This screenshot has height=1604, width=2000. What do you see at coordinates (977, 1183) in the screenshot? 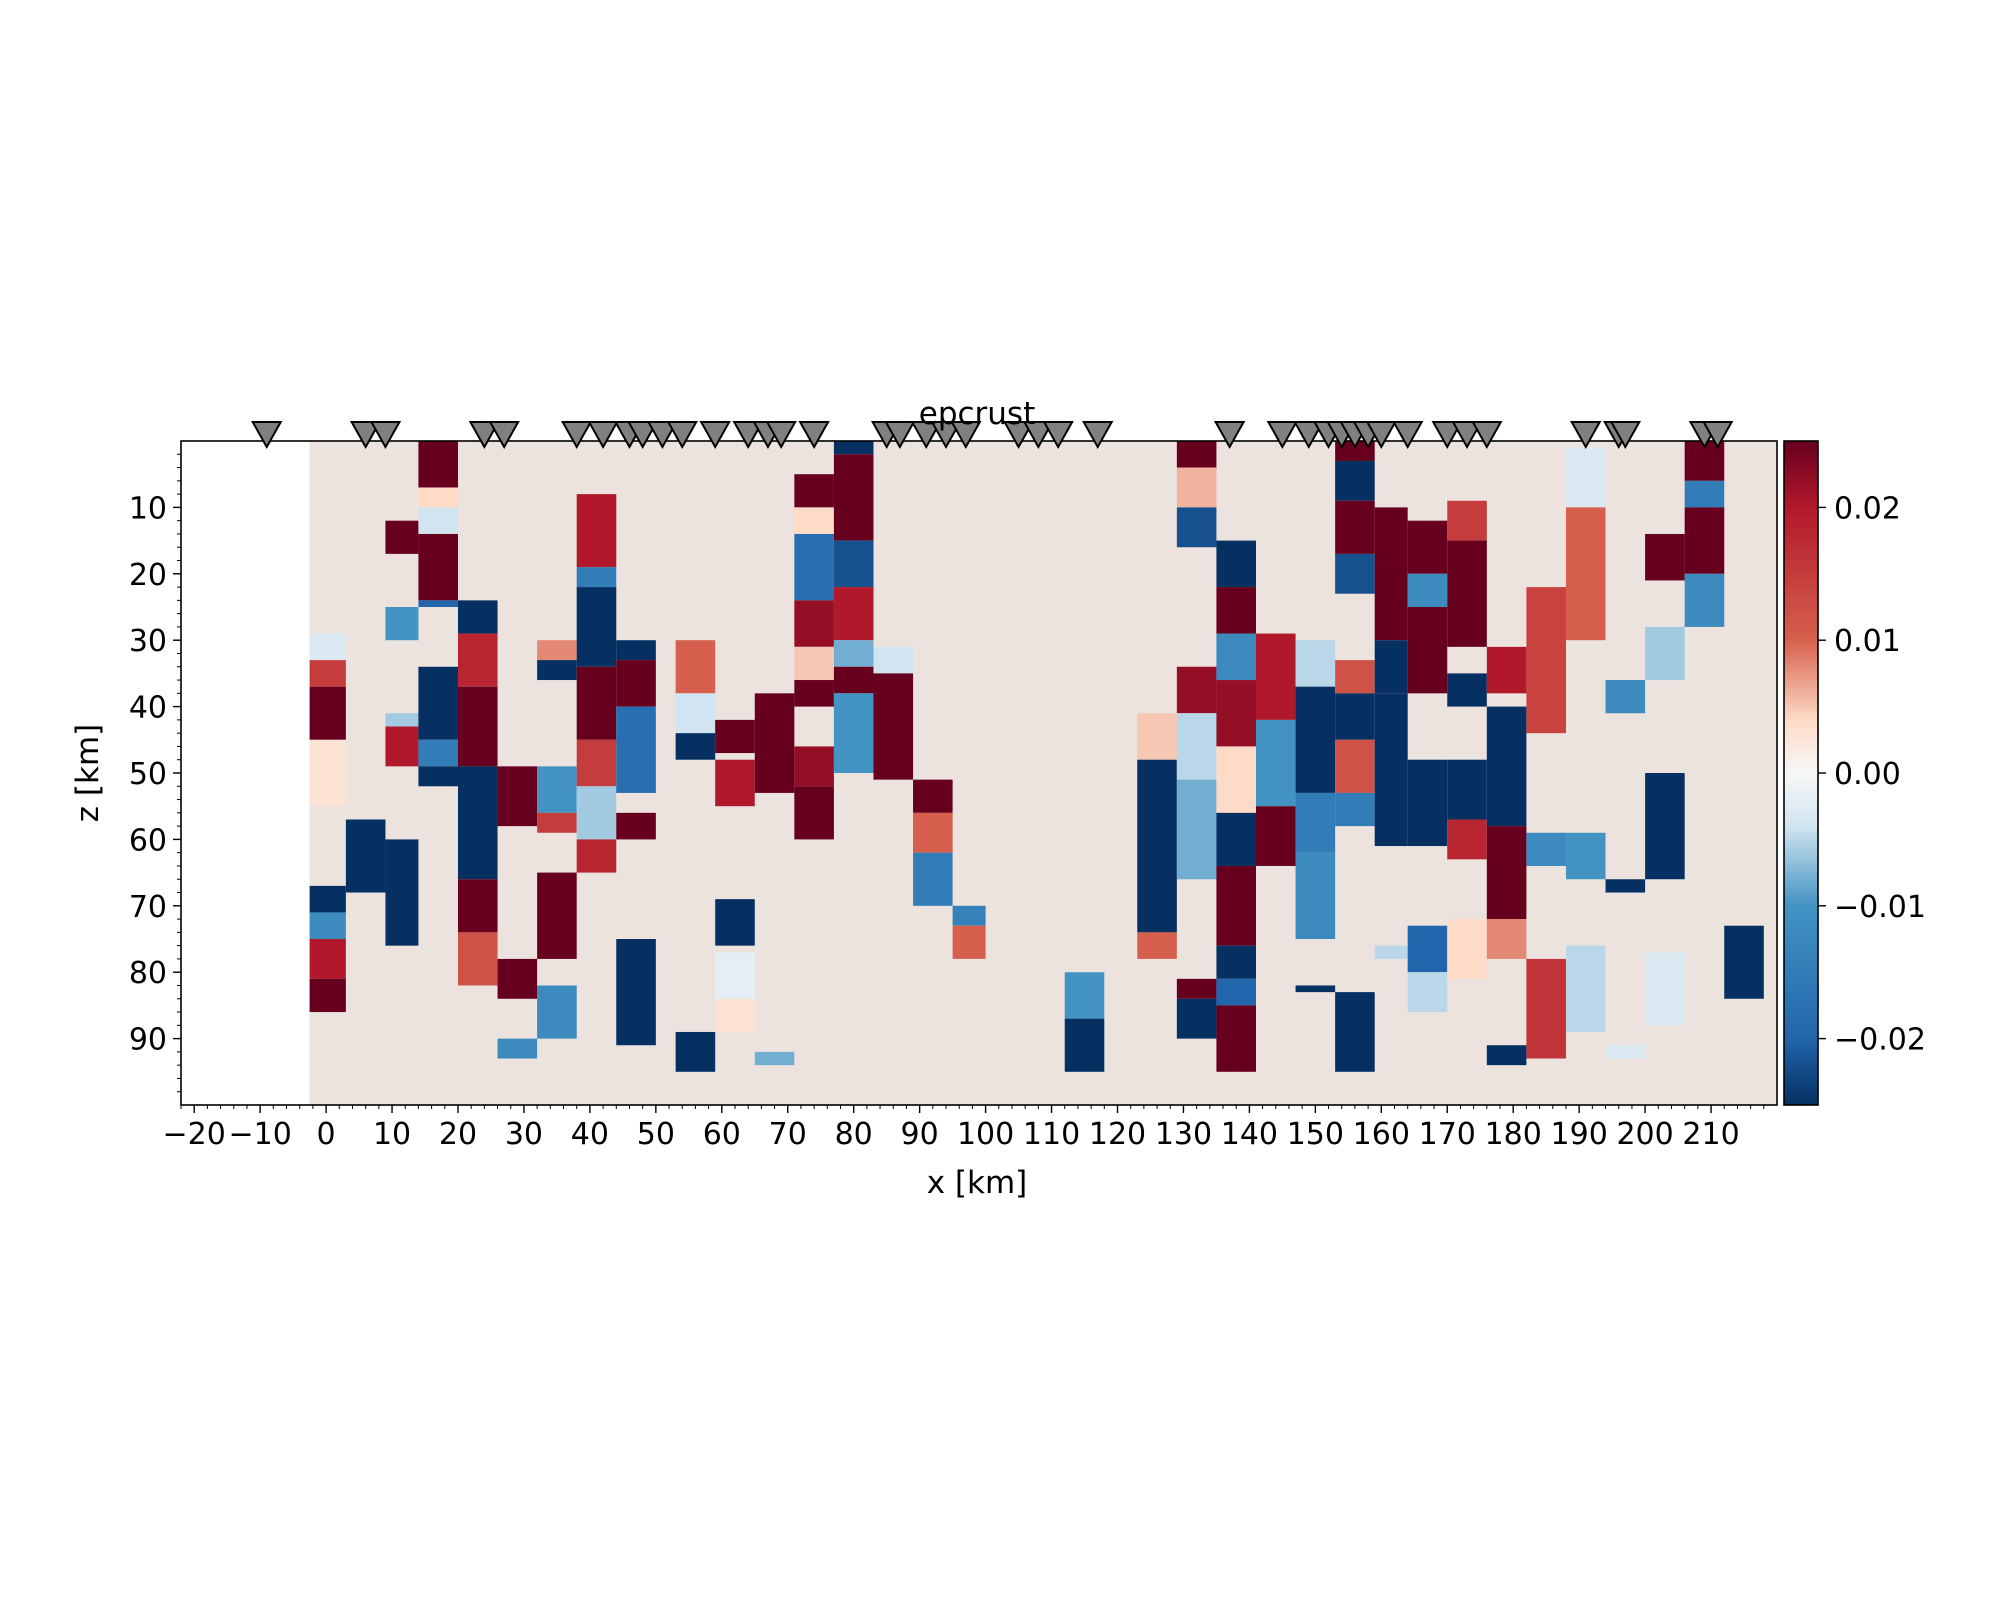
I see `x-axis-label: x [km]` at bounding box center [977, 1183].